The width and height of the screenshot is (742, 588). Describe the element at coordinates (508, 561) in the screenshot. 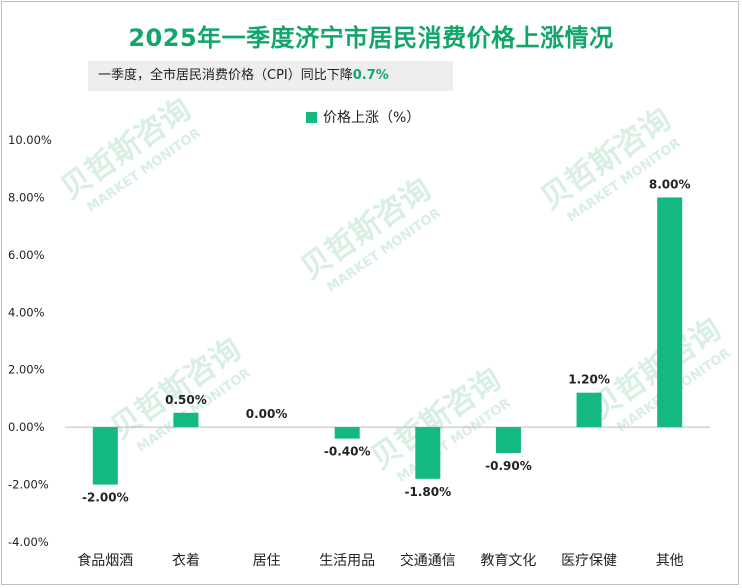

I see `x-category-label: 教育文化` at that location.